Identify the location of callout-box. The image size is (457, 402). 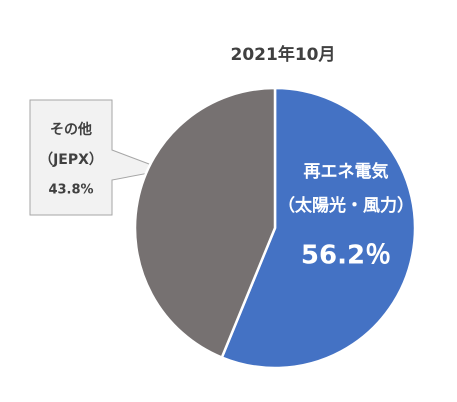
(98, 157).